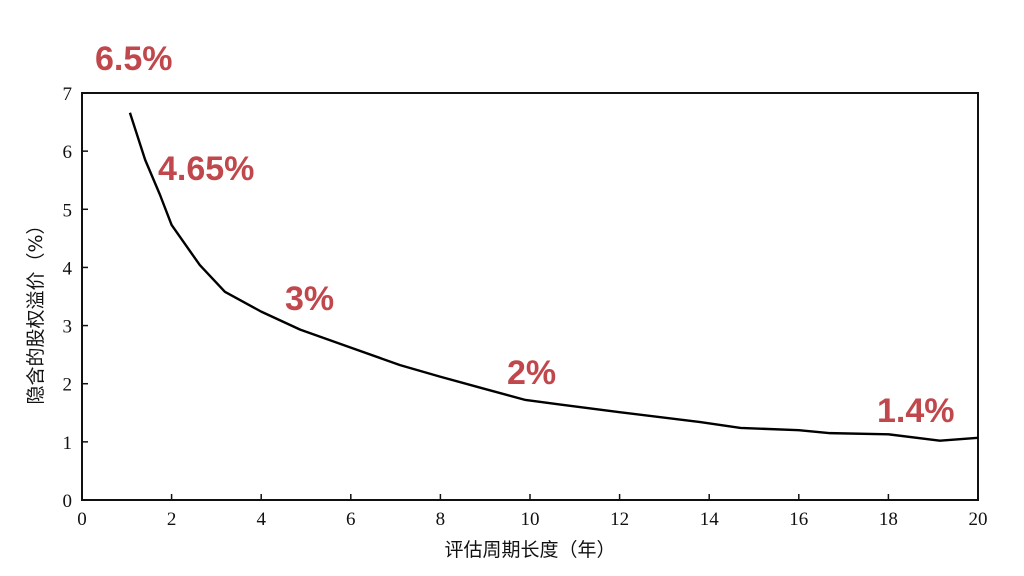  What do you see at coordinates (172, 519) in the screenshot?
I see `x-tick-label: 2` at bounding box center [172, 519].